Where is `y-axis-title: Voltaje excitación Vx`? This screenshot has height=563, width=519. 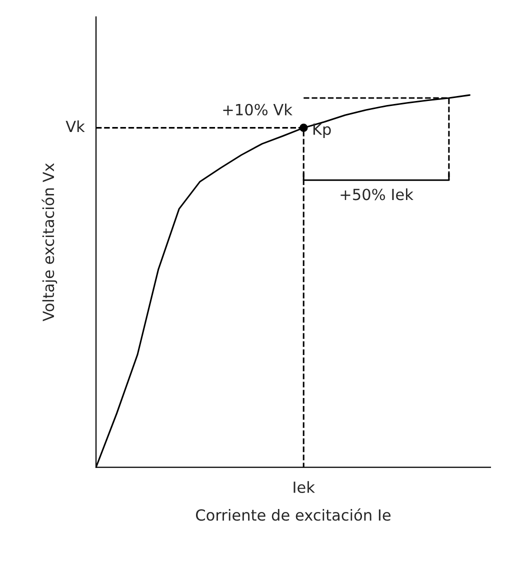
y-axis-title: Voltaje excitación Vx is located at coordinates (50, 242).